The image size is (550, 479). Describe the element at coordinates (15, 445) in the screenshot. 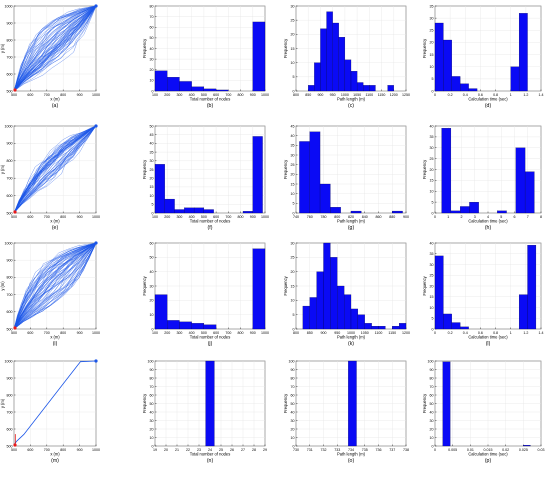

I see `start-marker` at that location.